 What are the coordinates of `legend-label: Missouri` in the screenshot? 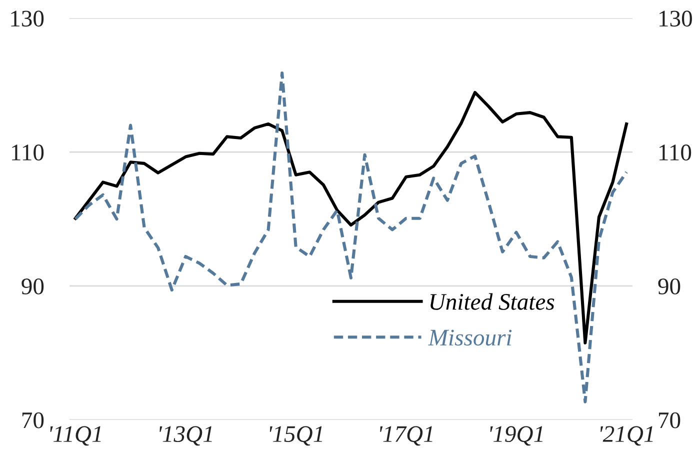 It's located at (470, 338).